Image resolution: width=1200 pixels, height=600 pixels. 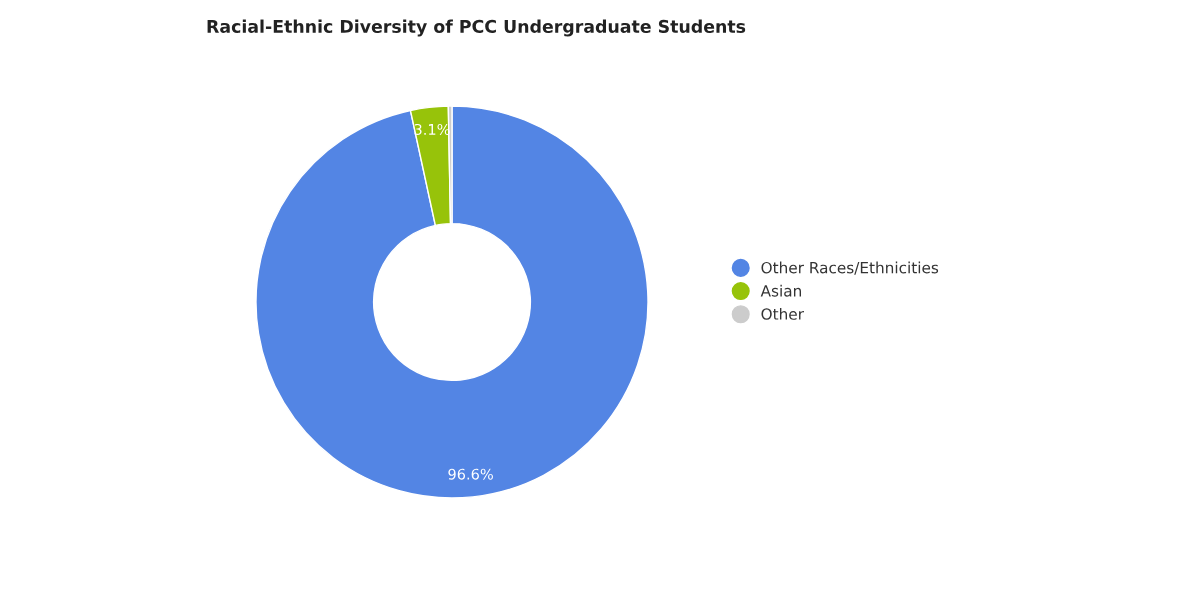 I want to click on data-label: 96.6%, so click(x=470, y=474).